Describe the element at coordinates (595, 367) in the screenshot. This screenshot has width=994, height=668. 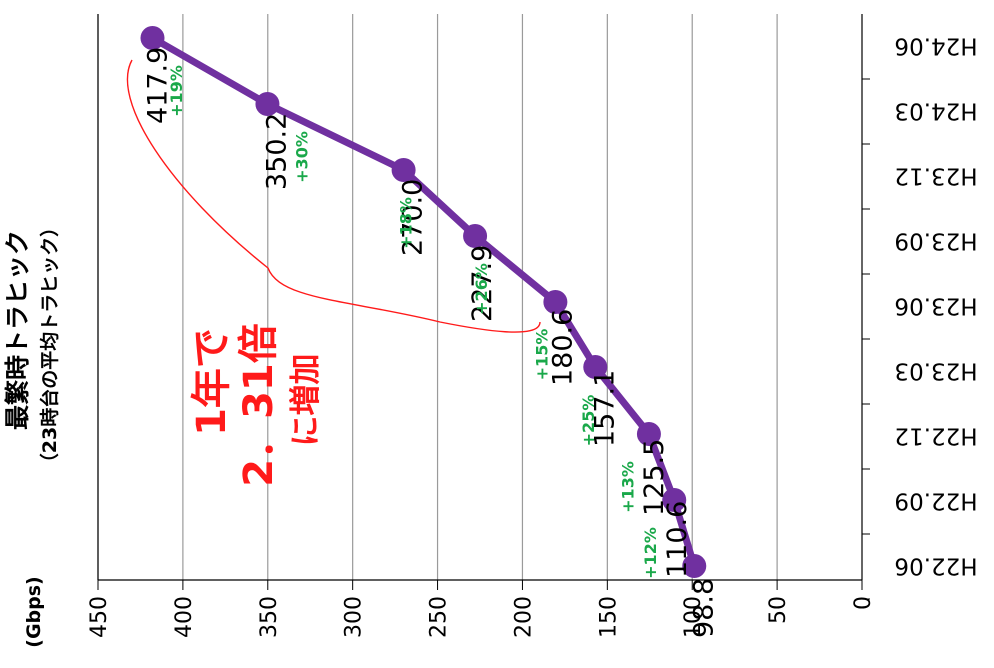
I see `data-point-H23.03` at that location.